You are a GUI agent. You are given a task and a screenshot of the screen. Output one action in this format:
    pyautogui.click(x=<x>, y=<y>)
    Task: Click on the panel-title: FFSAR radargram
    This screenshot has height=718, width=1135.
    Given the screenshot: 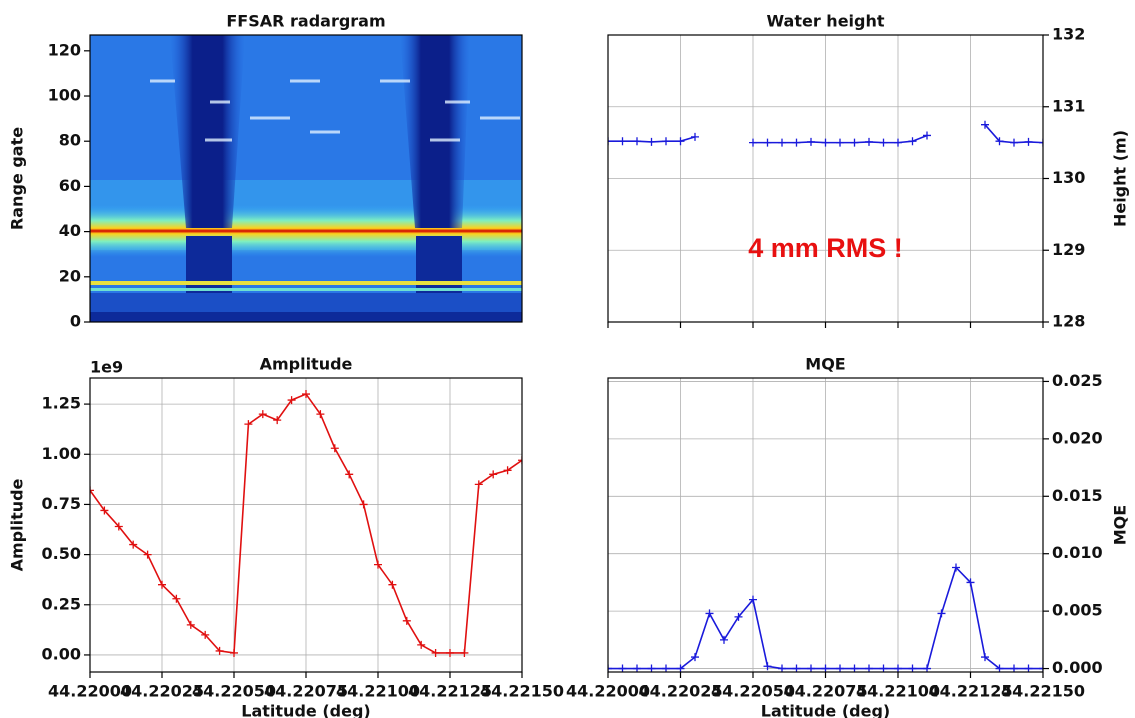 What is the action you would take?
    pyautogui.click(x=305, y=21)
    